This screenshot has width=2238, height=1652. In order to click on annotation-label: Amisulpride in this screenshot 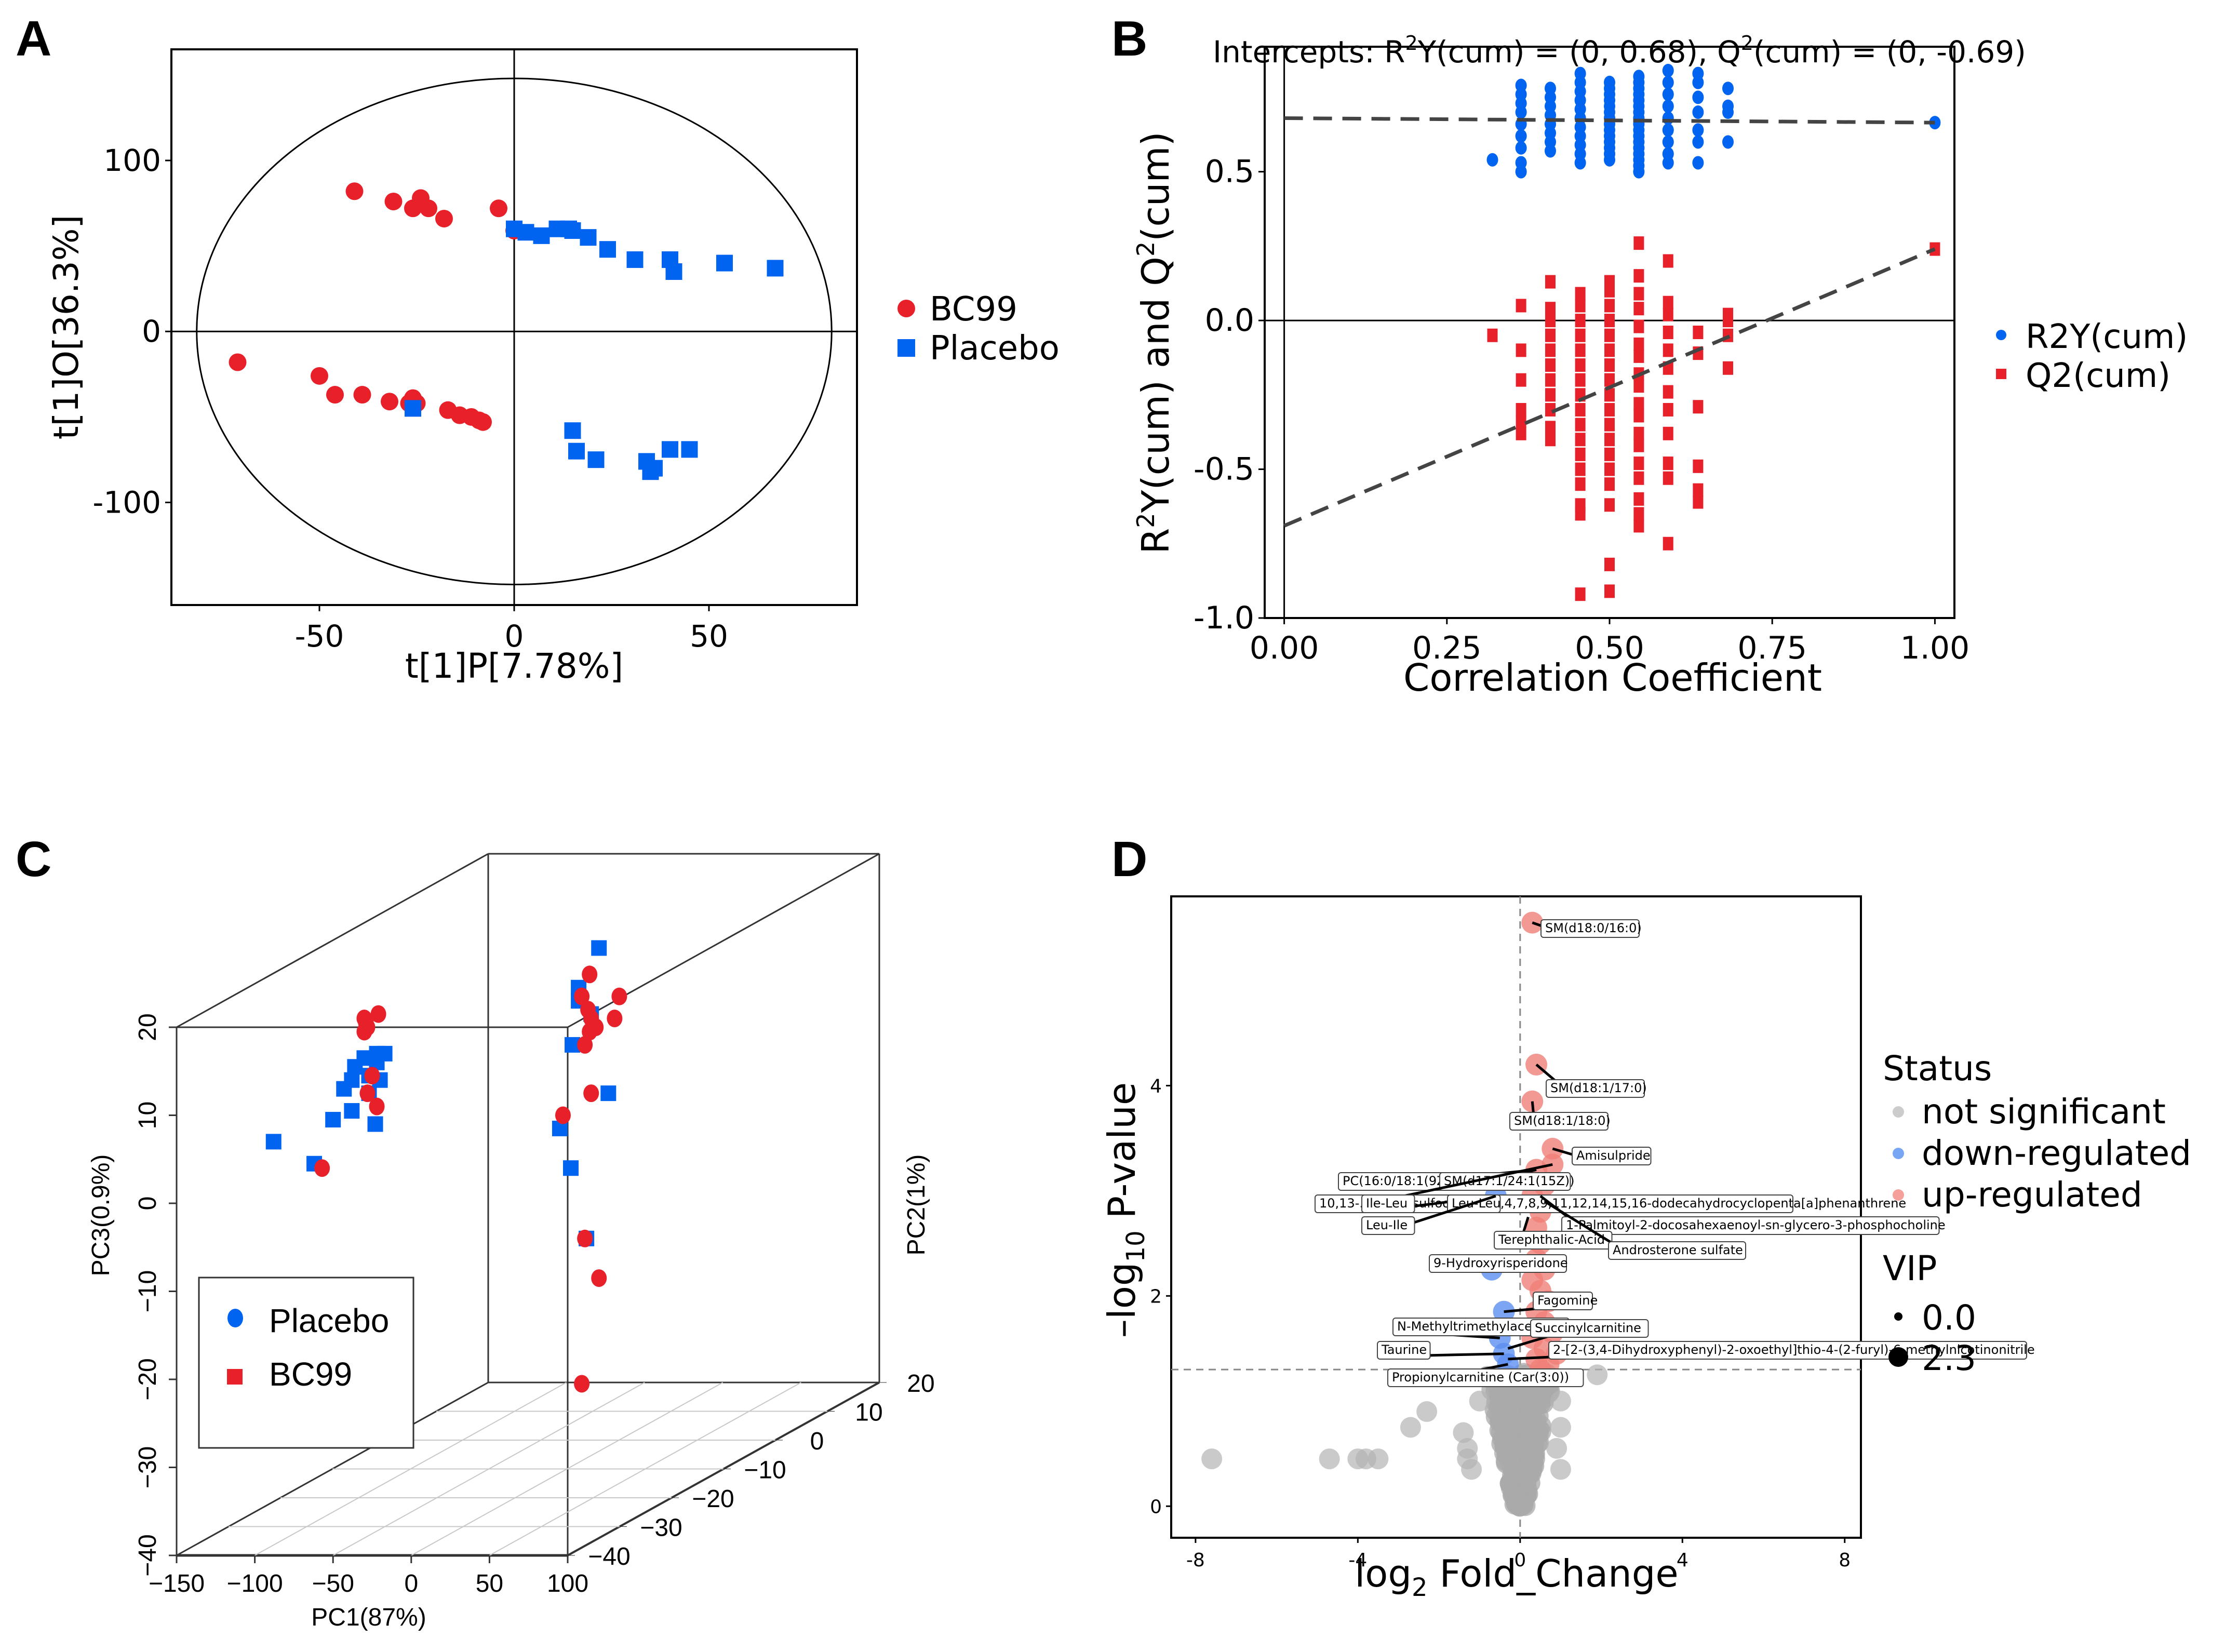, I will do `click(1613, 1155)`.